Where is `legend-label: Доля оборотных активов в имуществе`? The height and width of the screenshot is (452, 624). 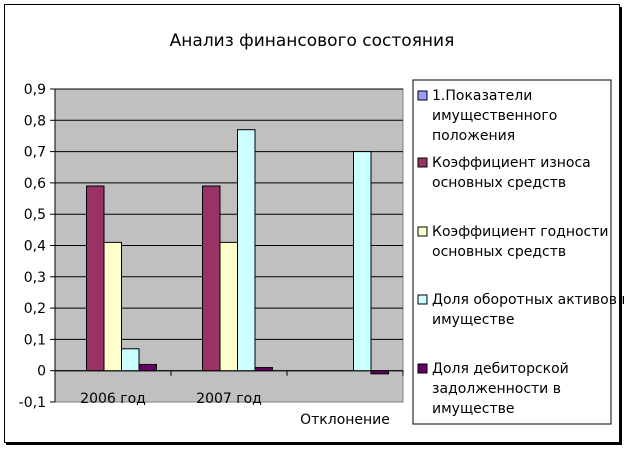
legend-label: Доля оборотных активов в имуществе is located at coordinates (528, 310).